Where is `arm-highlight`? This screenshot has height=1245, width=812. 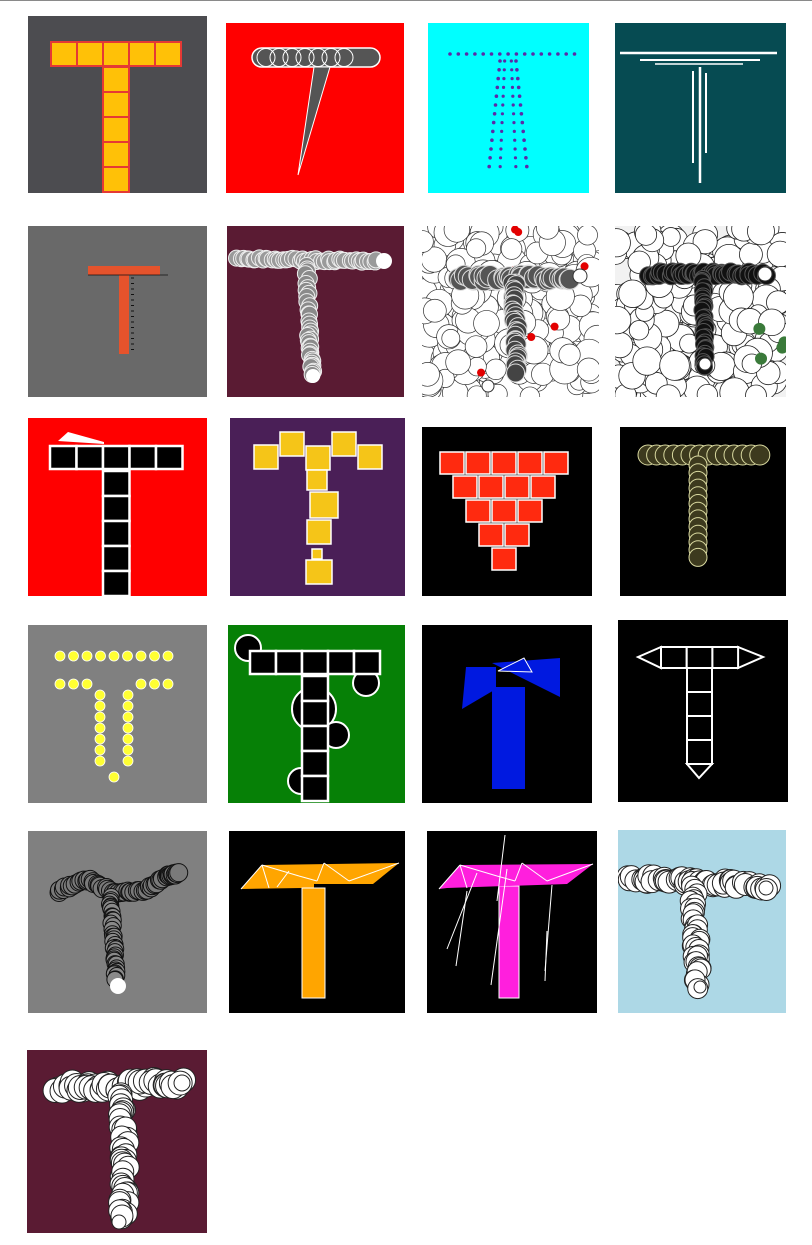 arm-highlight is located at coordinates (515, 665).